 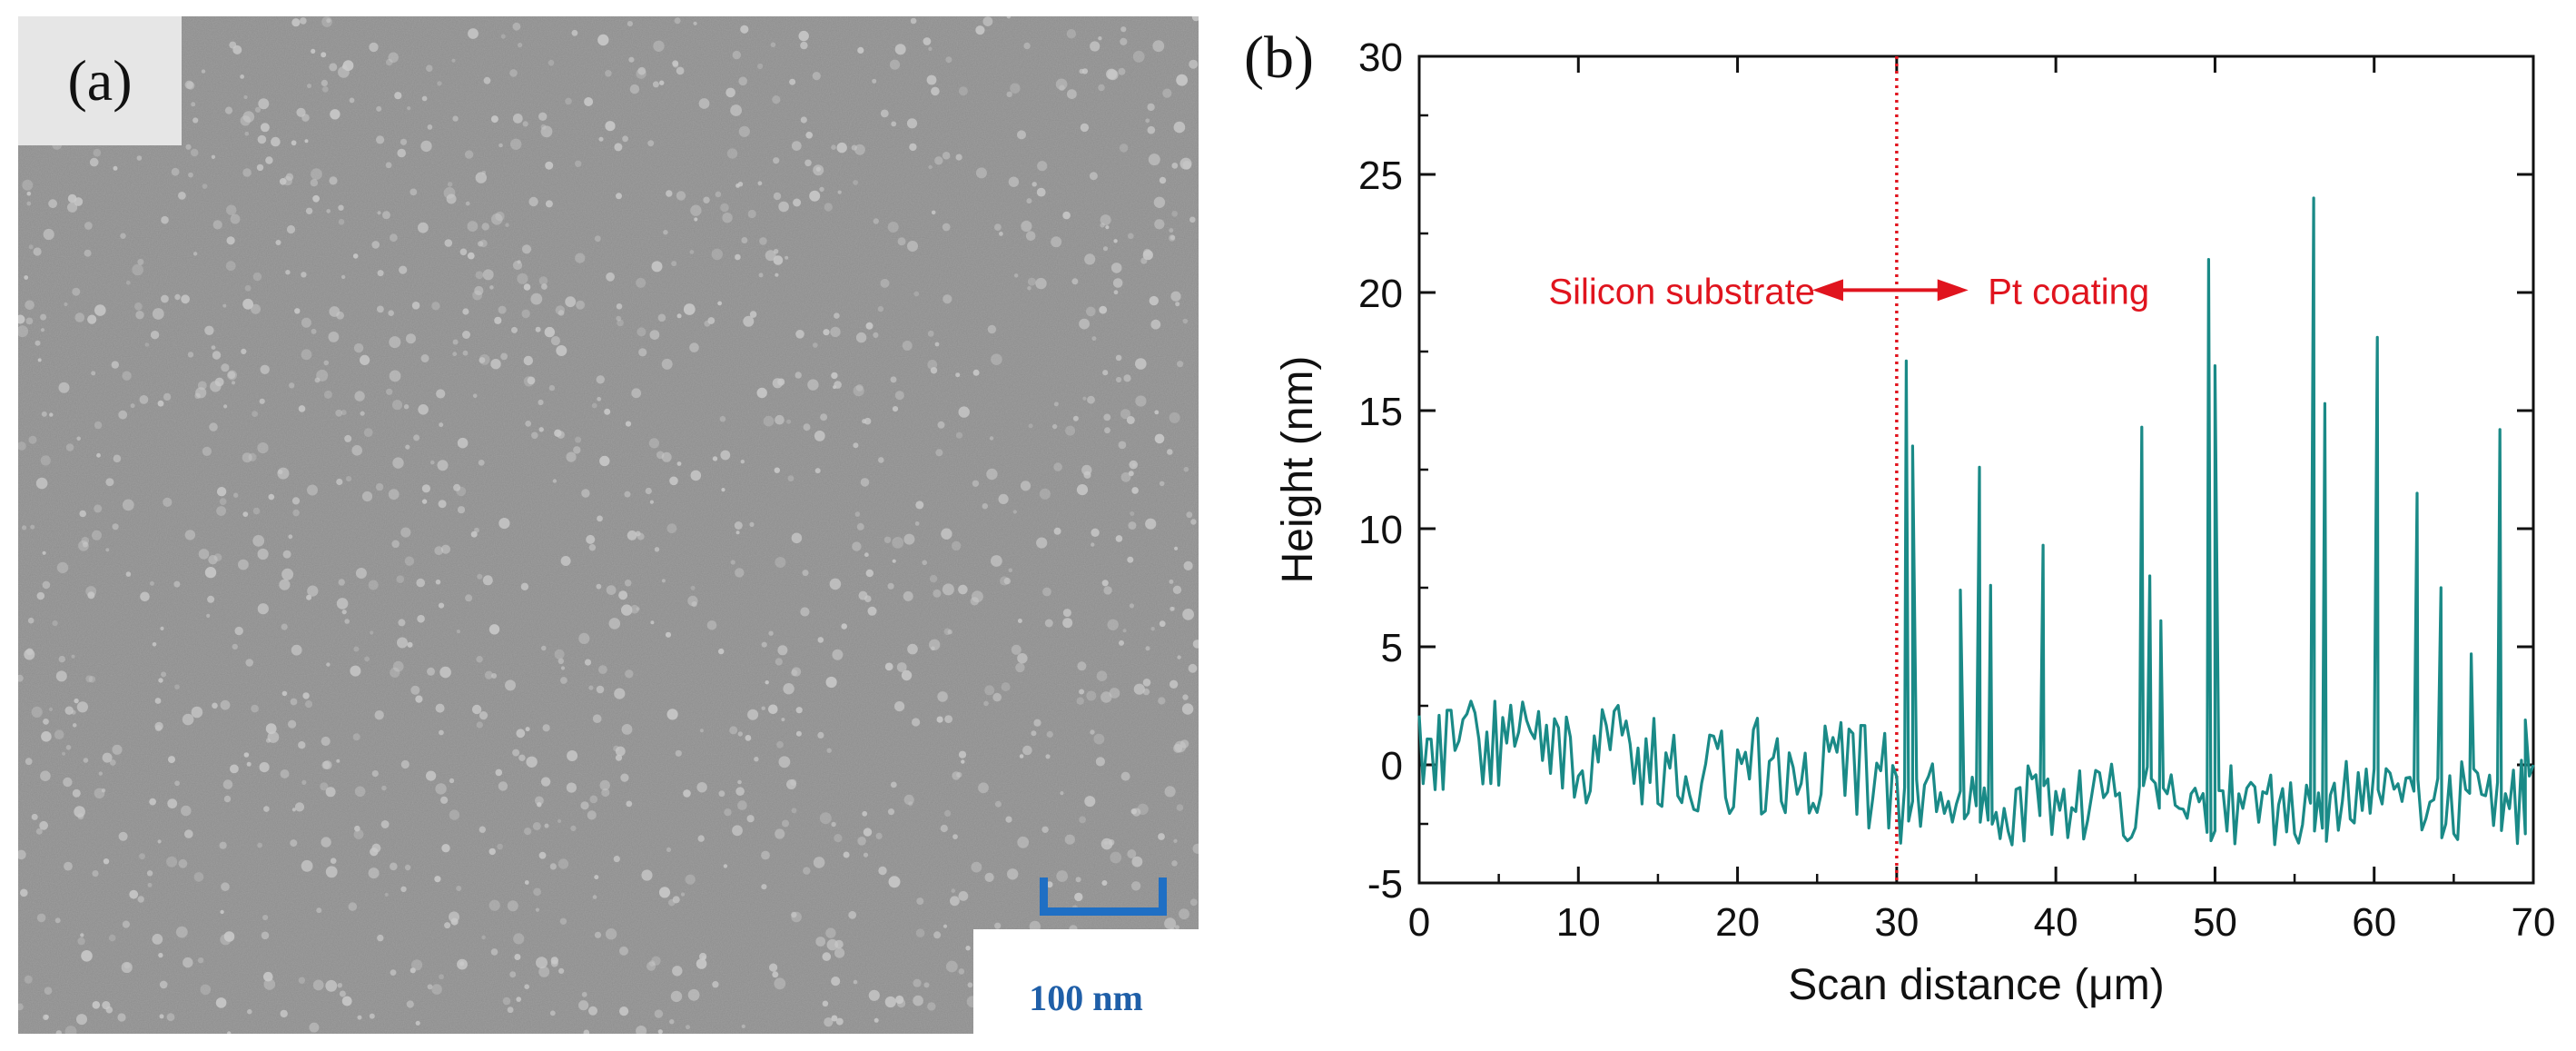 I want to click on x-tick-label: 60, so click(x=2374, y=922).